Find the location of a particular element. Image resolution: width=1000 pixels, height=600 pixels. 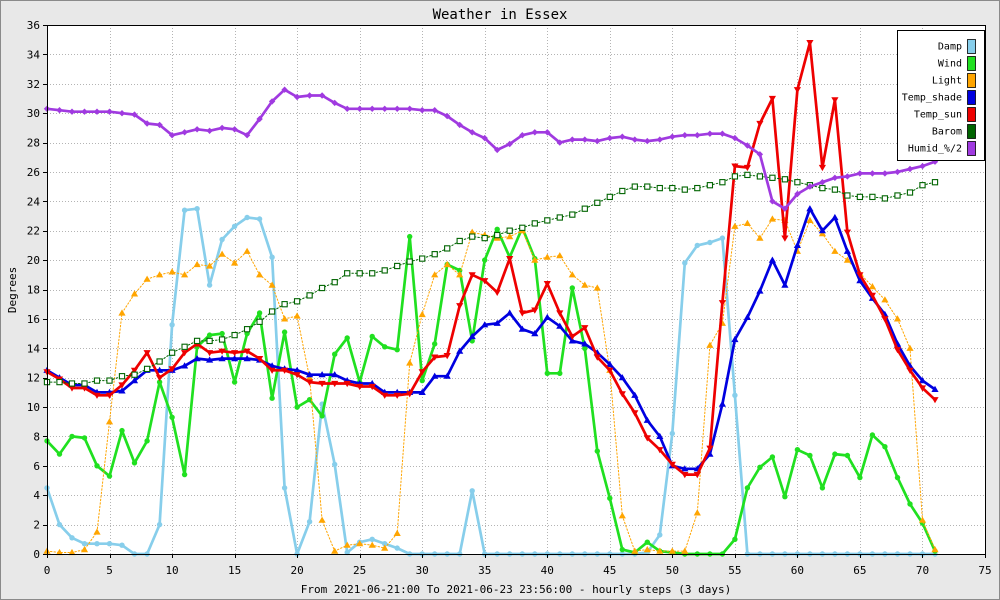

y-tick-label: 32 is located at coordinates (33, 84).